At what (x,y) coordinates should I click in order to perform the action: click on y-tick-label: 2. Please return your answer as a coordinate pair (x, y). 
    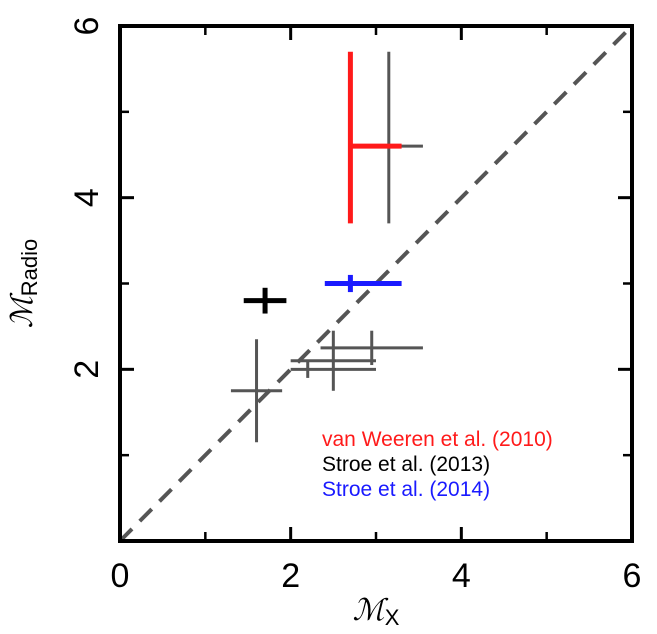
    Looking at the image, I should click on (87, 369).